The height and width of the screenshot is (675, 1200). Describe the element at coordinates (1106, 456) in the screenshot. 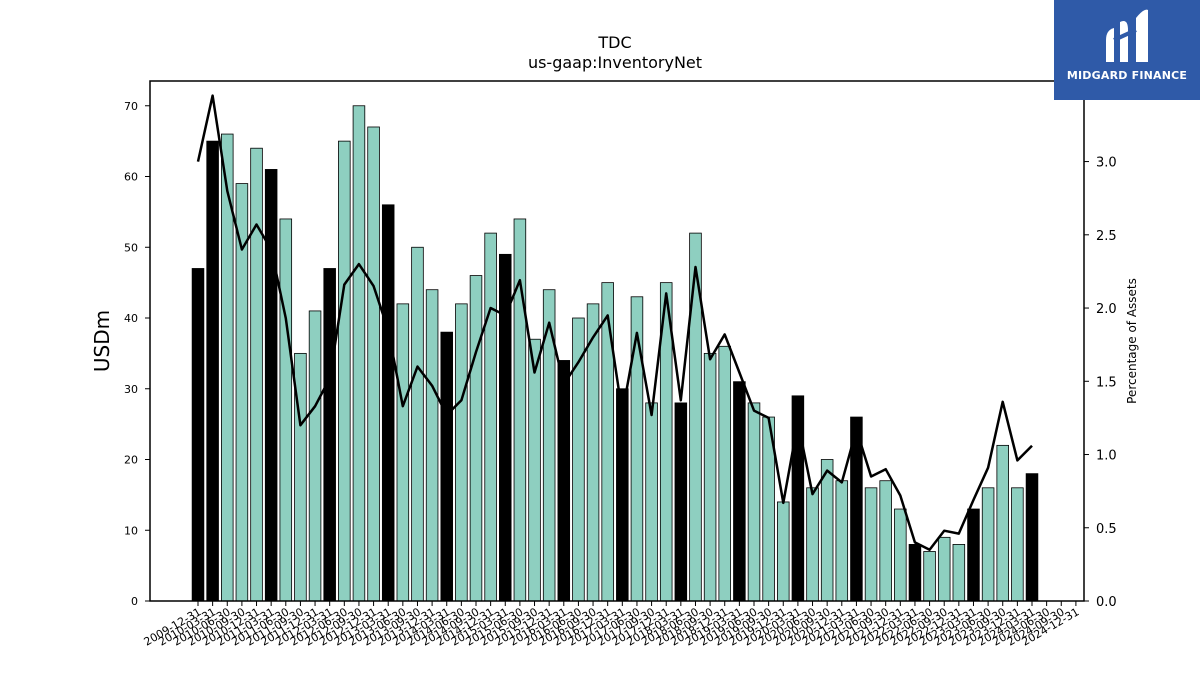

I see `y2-tick-label: 1.0` at that location.